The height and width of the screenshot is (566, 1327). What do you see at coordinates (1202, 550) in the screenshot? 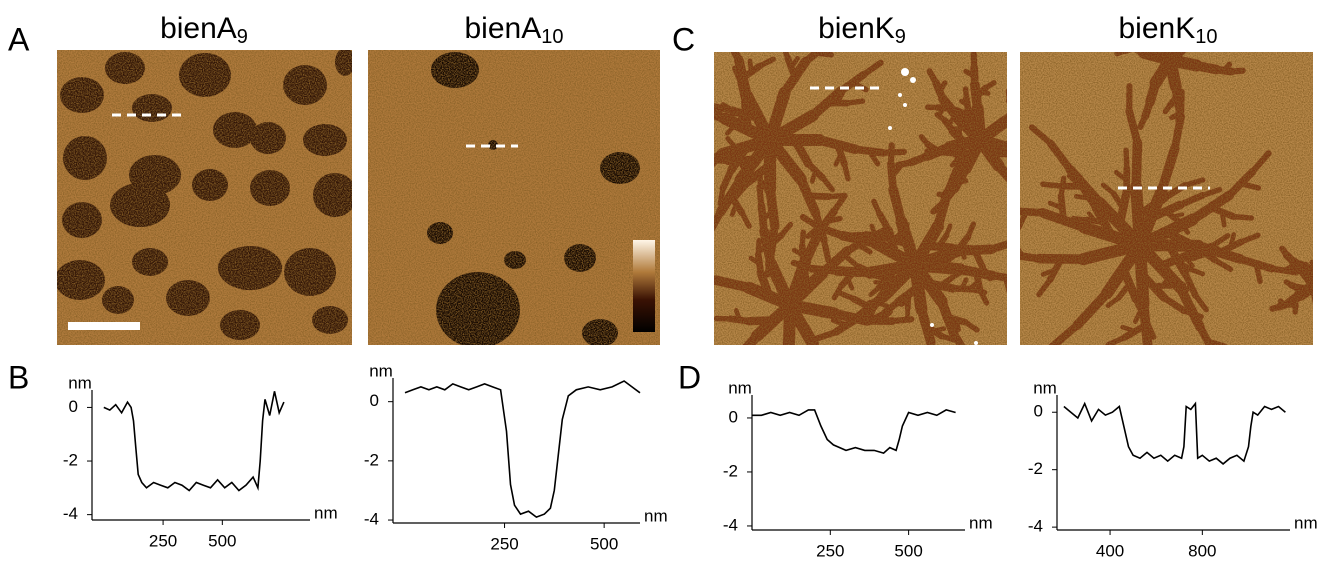
I see `x-tick-label: 800` at bounding box center [1202, 550].